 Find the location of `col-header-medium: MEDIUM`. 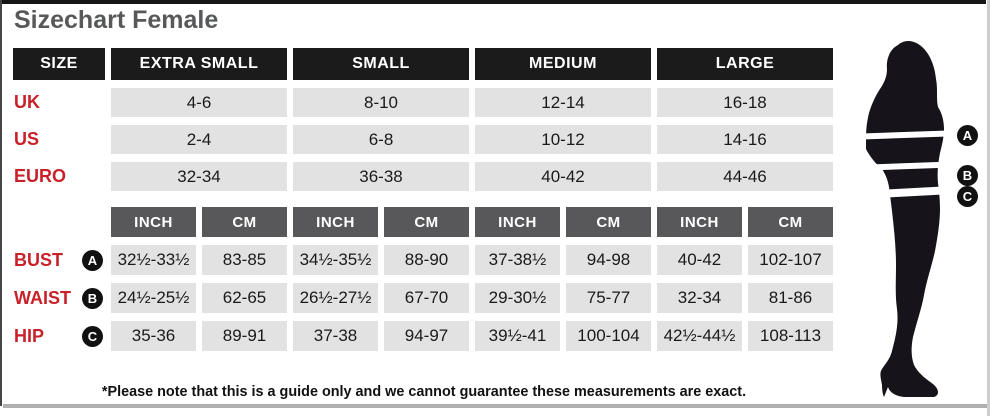

col-header-medium: MEDIUM is located at coordinates (563, 64).